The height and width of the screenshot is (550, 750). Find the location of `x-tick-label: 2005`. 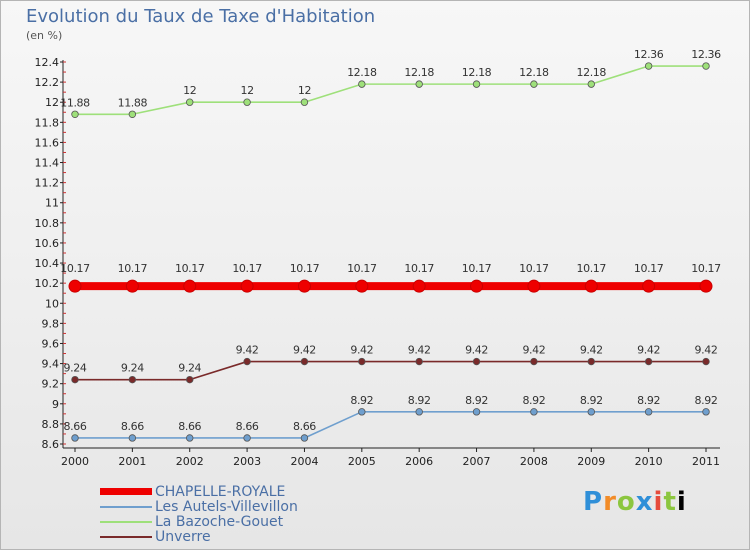

x-tick-label: 2005 is located at coordinates (362, 461).